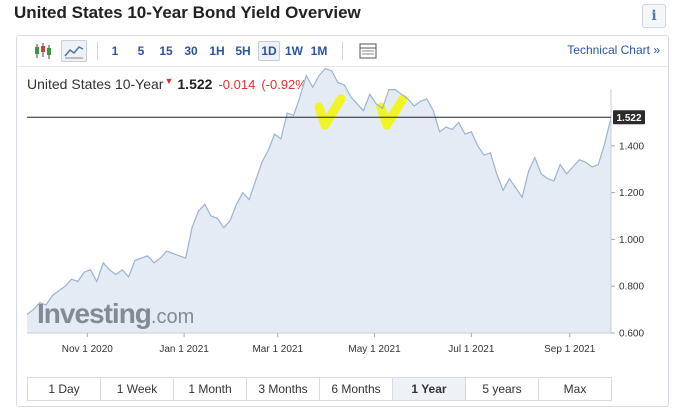  What do you see at coordinates (195, 84) in the screenshot?
I see `last-price: 1.522` at bounding box center [195, 84].